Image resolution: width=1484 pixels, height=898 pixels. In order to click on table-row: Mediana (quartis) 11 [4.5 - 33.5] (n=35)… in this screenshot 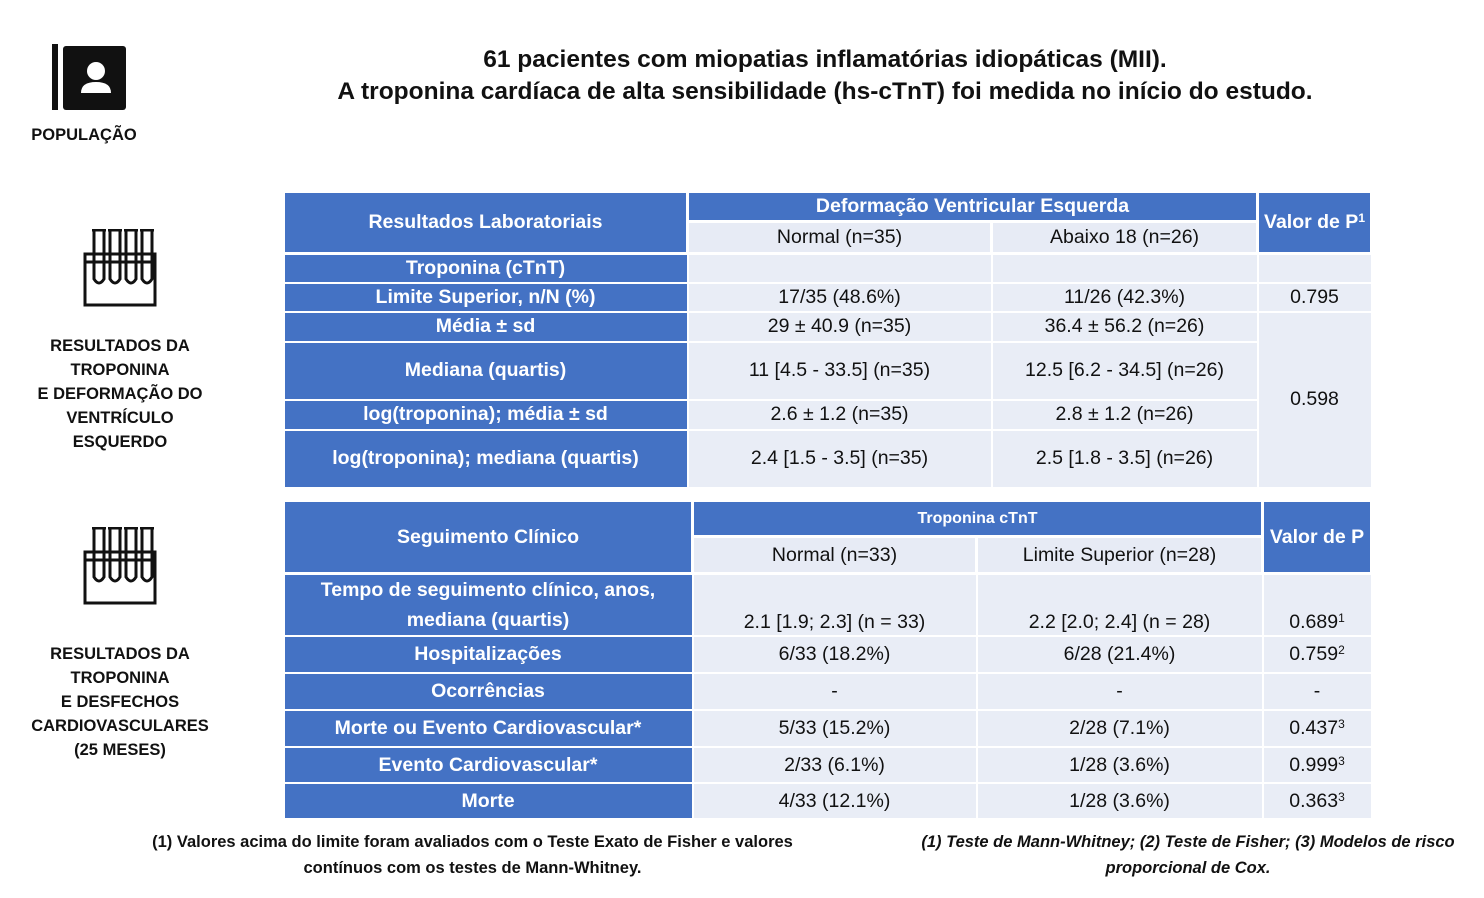, I will do `click(827, 370)`.